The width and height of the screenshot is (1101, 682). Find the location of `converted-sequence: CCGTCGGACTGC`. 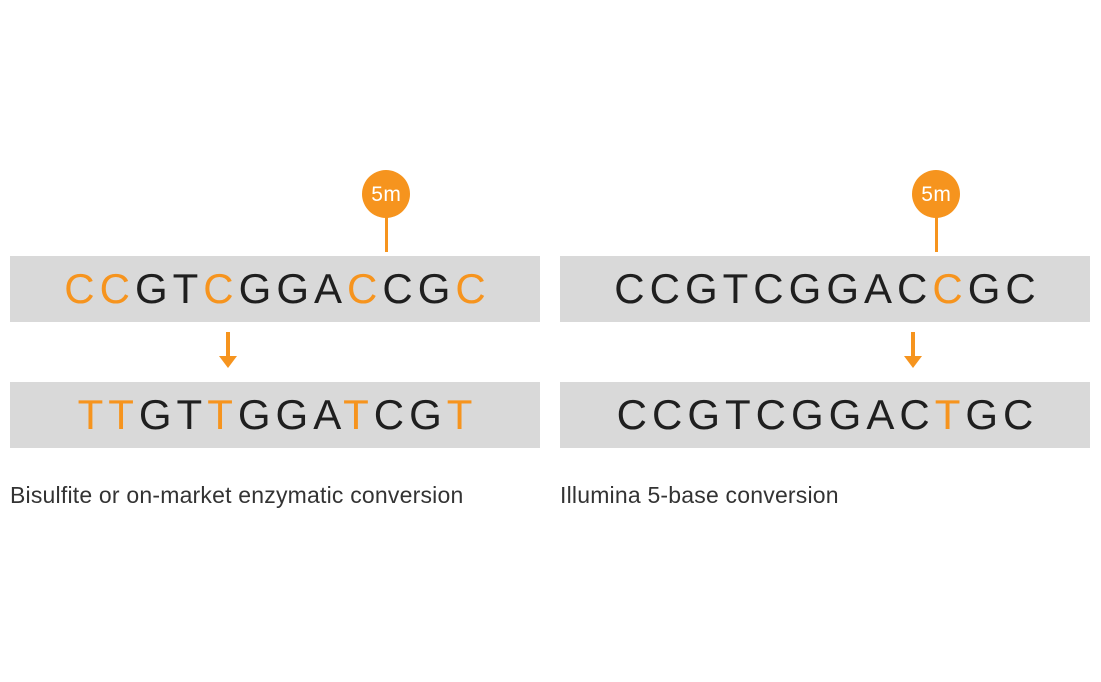

converted-sequence: CCGTCGGACTGC is located at coordinates (825, 415).